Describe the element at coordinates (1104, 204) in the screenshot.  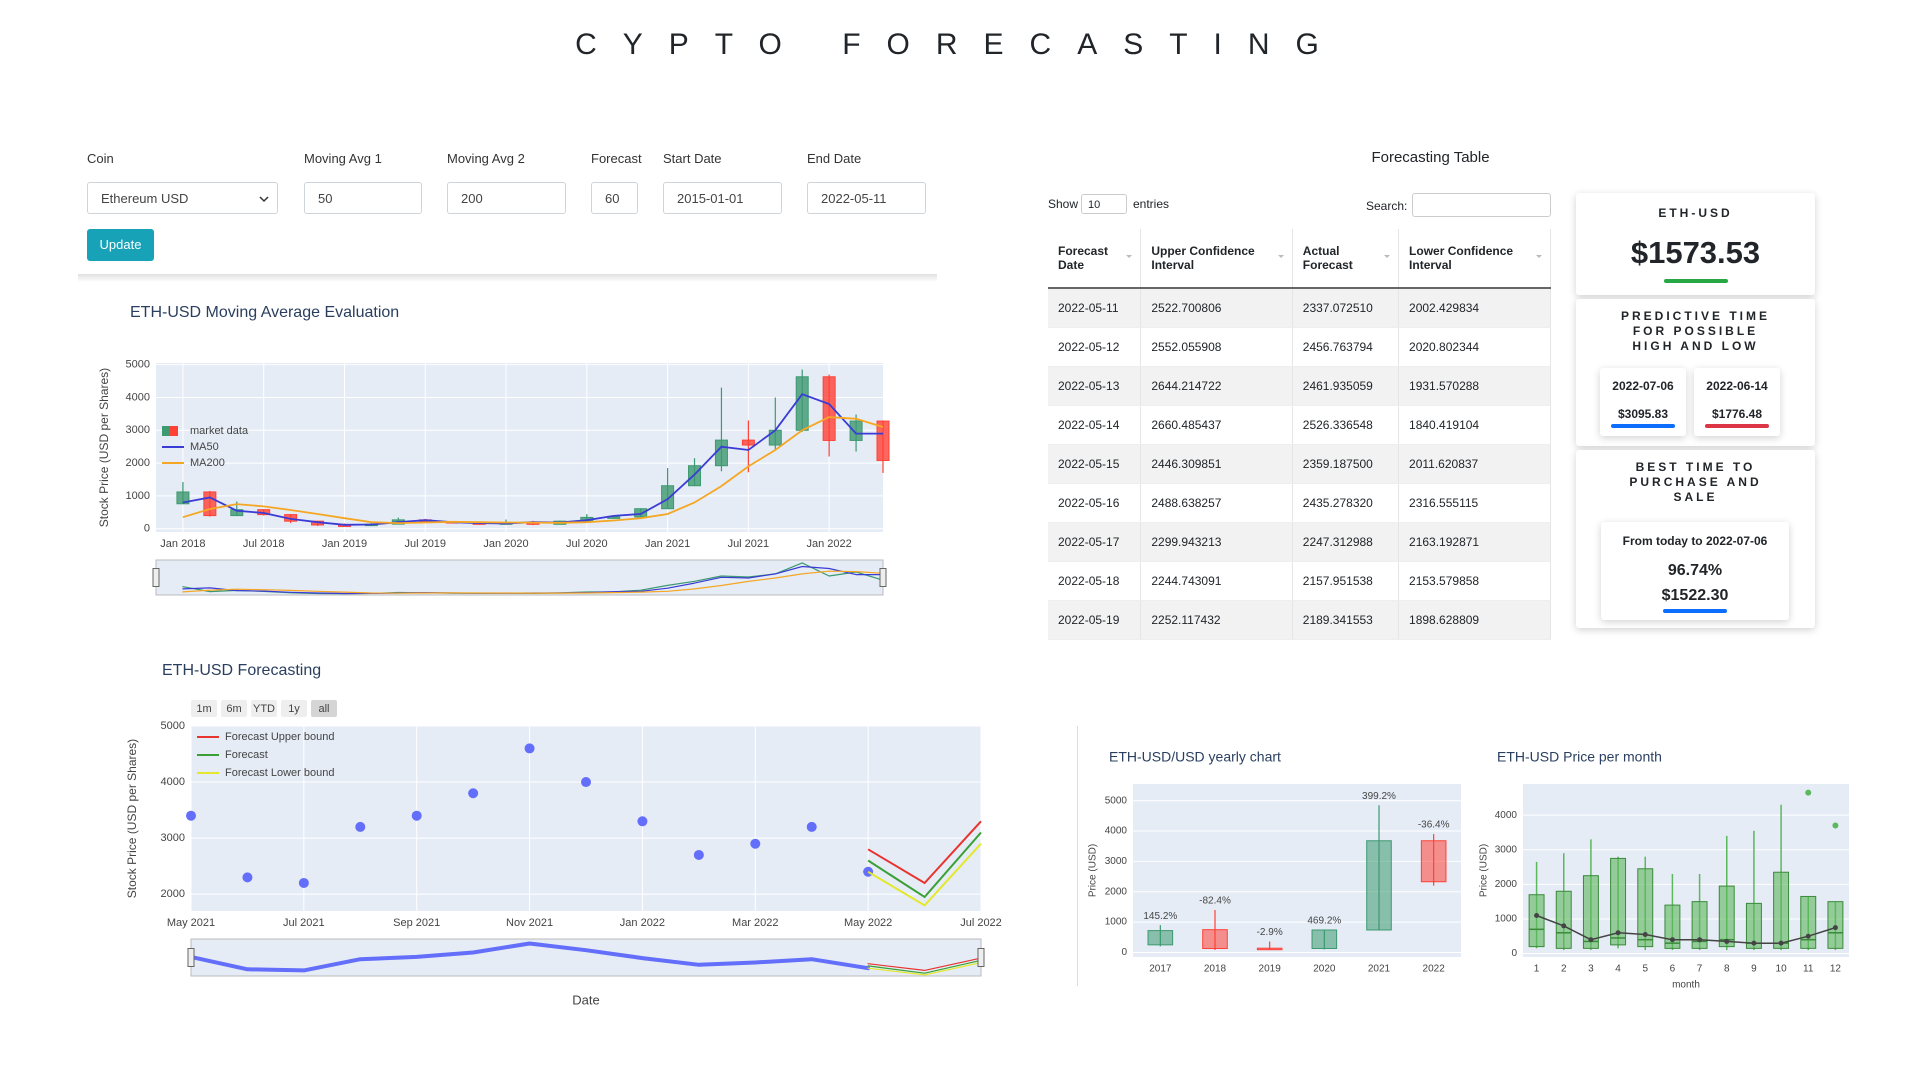
I see `page-size-select: 10` at that location.